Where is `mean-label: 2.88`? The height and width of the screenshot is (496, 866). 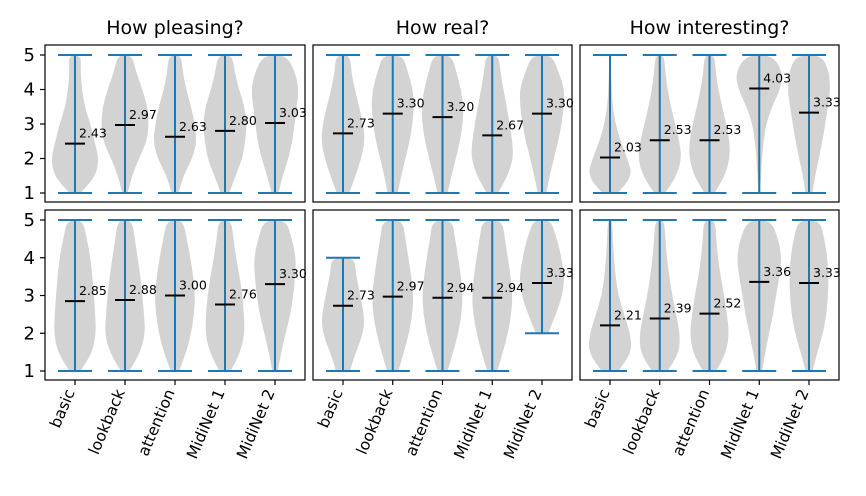
mean-label: 2.88 is located at coordinates (143, 289).